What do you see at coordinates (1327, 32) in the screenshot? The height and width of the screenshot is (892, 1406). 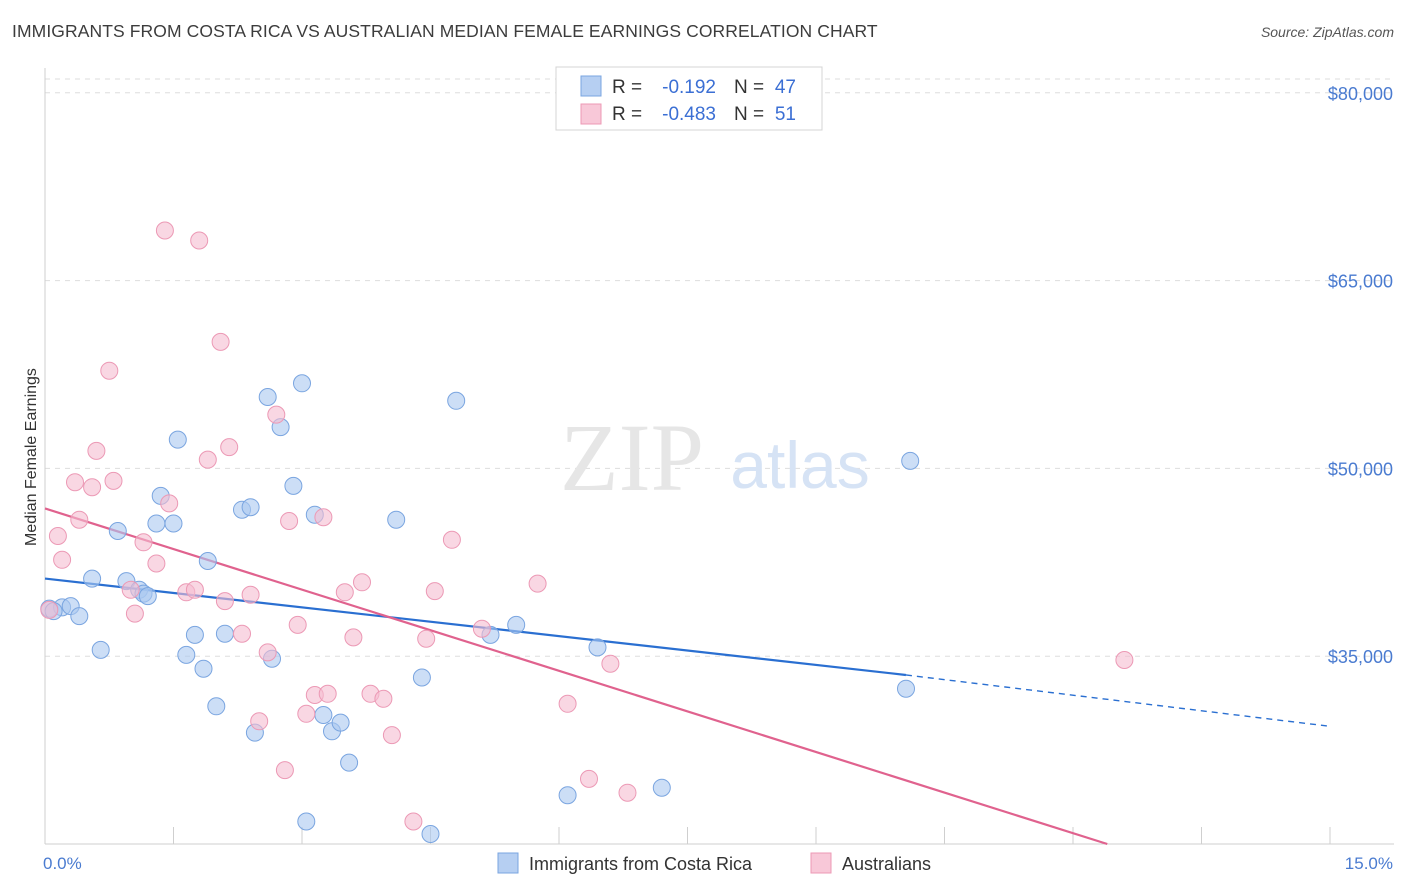 I see `source-label: Source: ZipAtlas.com` at bounding box center [1327, 32].